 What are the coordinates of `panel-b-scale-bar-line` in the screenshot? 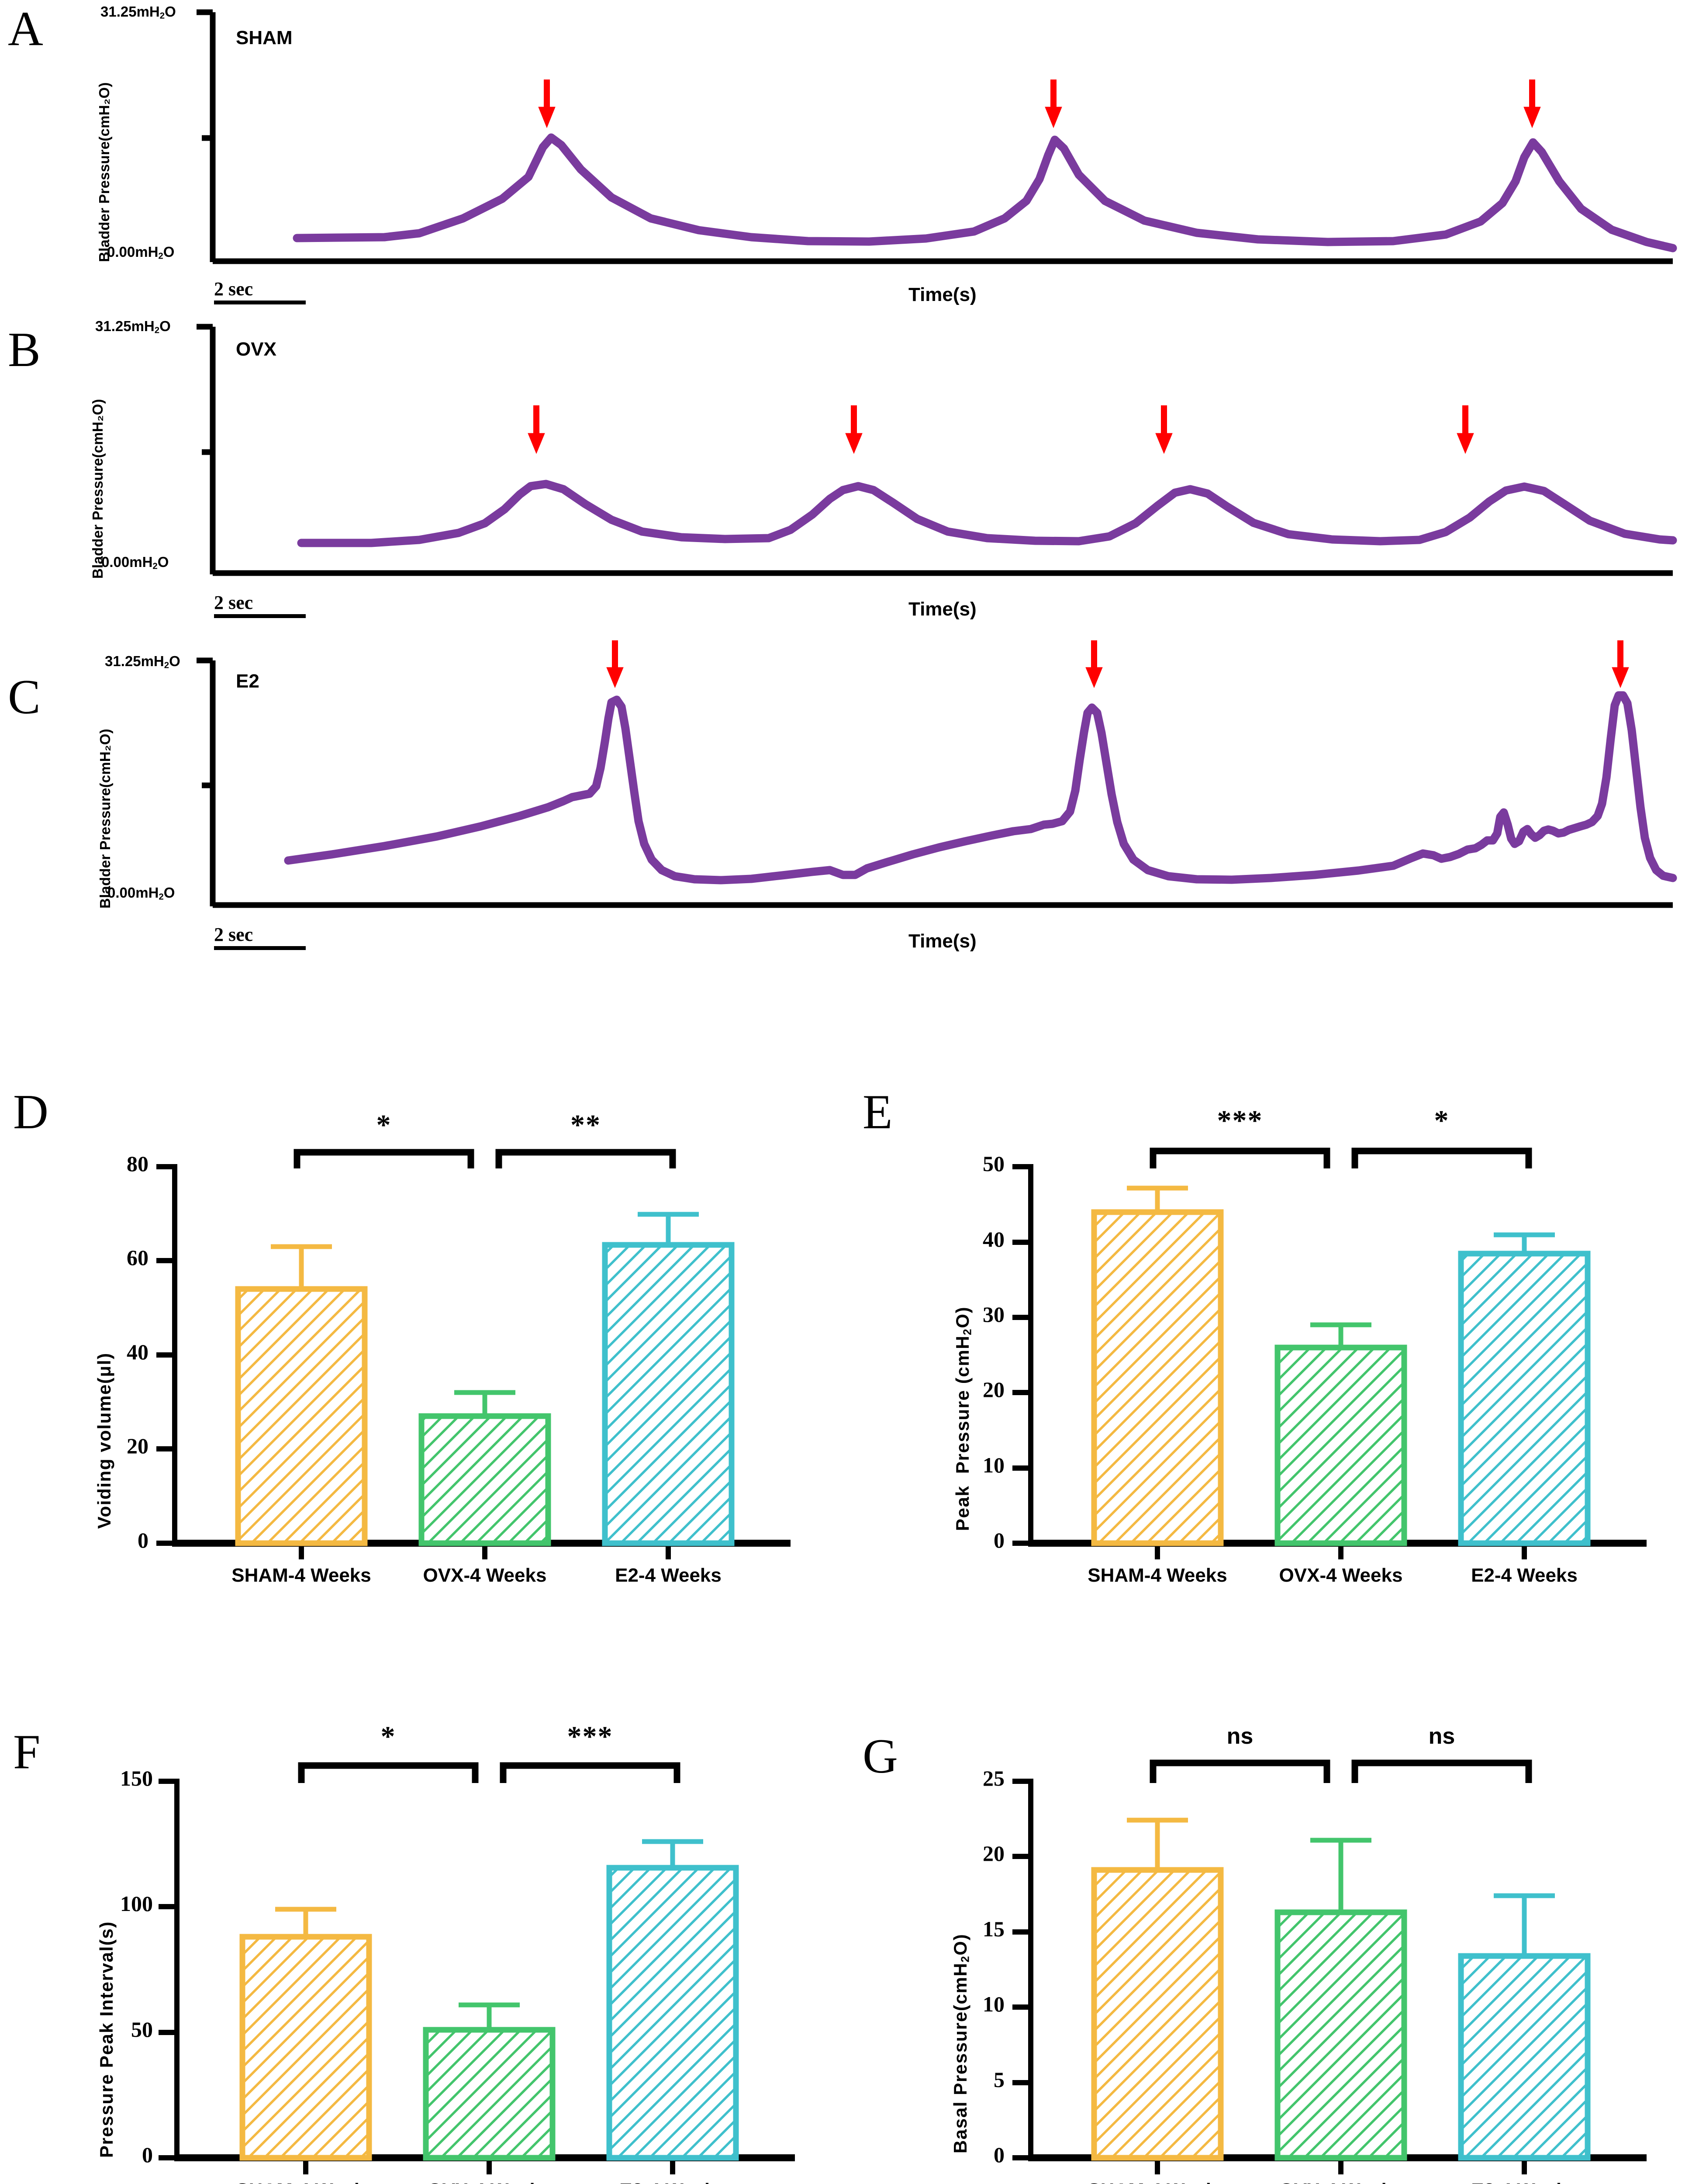 It's located at (260, 616).